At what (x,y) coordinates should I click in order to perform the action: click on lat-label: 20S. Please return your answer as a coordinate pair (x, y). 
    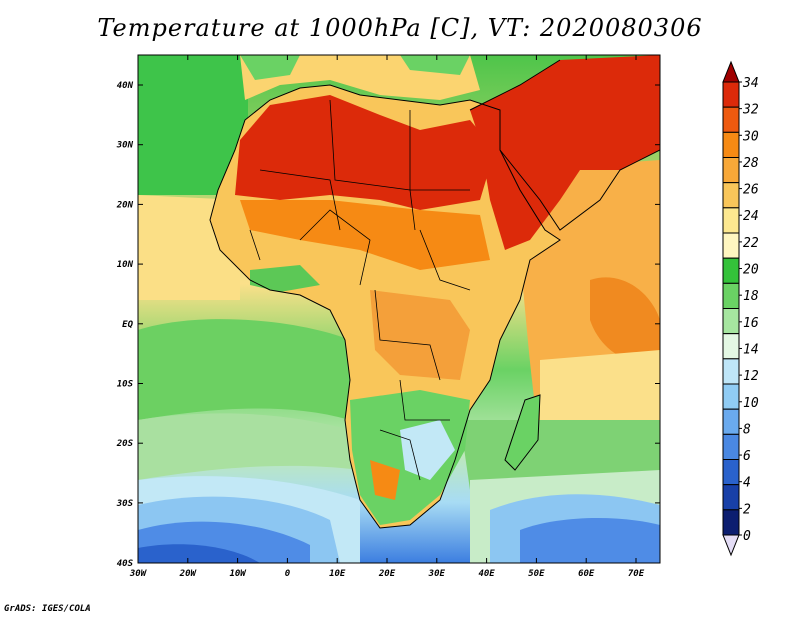
    Looking at the image, I should click on (125, 444).